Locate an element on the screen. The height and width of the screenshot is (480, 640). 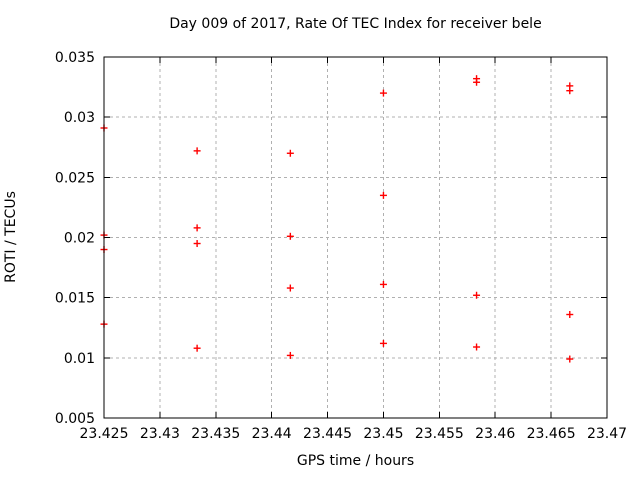
y-tick-label: 0.02 is located at coordinates (79, 239).